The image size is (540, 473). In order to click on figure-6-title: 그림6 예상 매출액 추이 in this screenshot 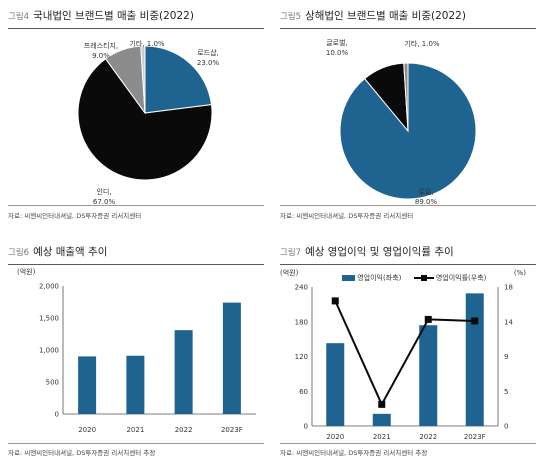, I will do `click(57, 251)`.